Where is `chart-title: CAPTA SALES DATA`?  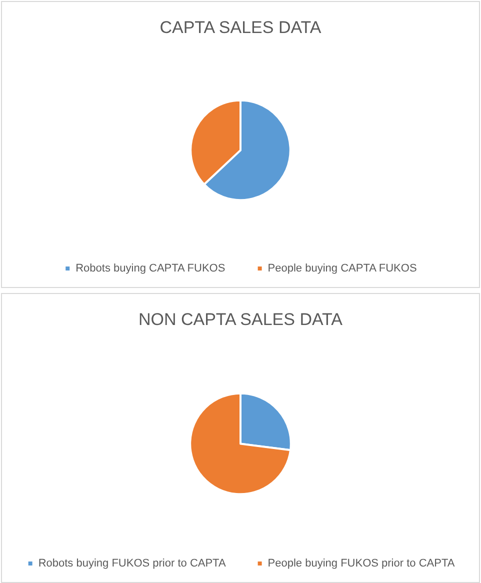 chart-title: CAPTA SALES DATA is located at coordinates (241, 27).